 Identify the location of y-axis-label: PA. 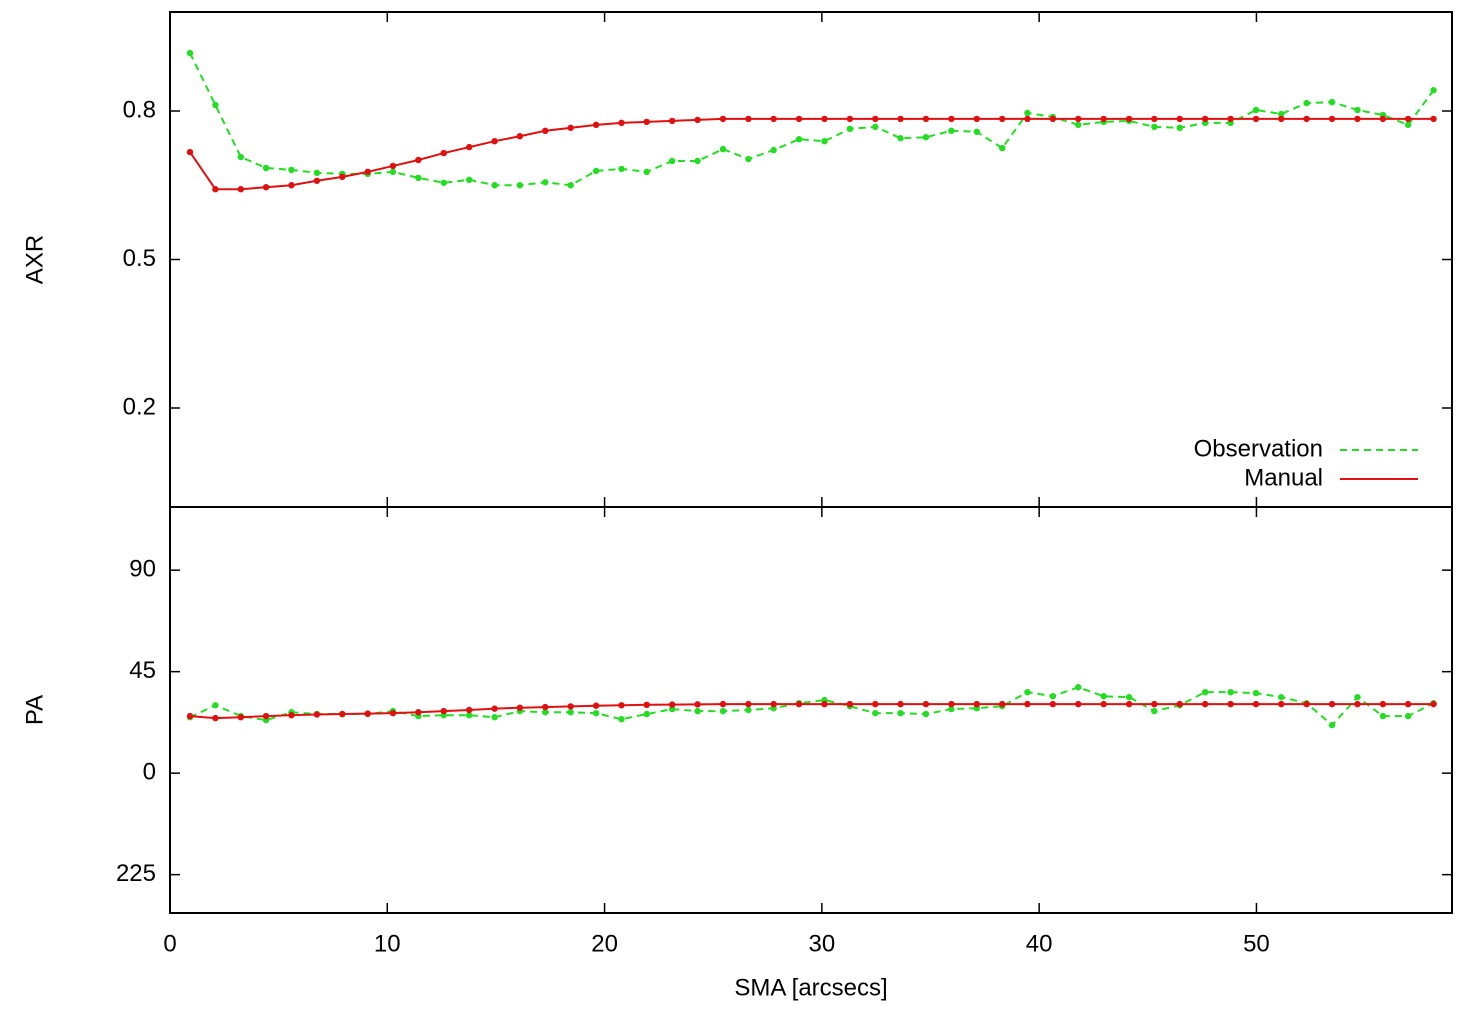
(34, 710).